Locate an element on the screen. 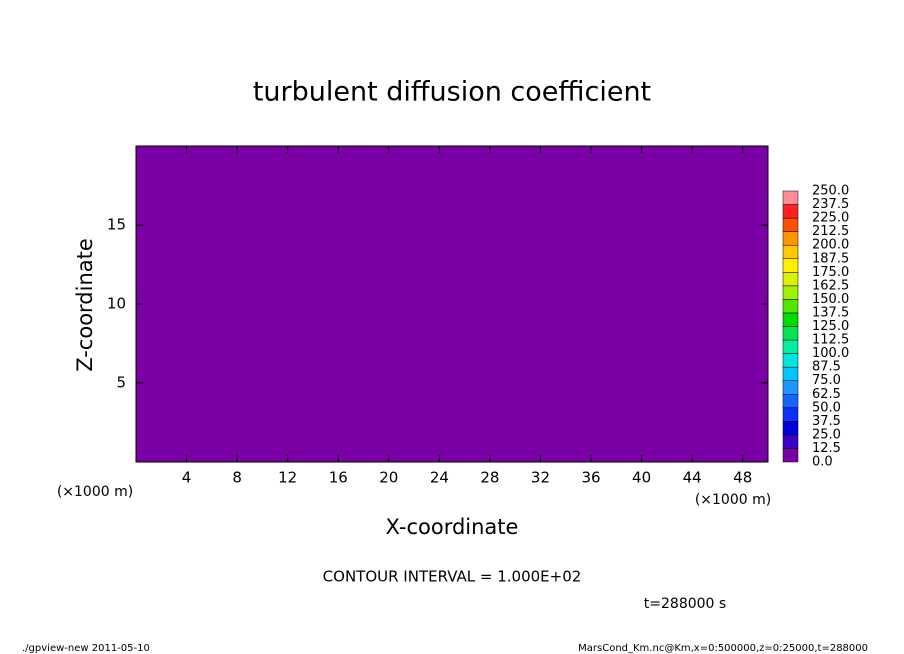 The image size is (904, 654). colorbar-label: 237.5 is located at coordinates (830, 204).